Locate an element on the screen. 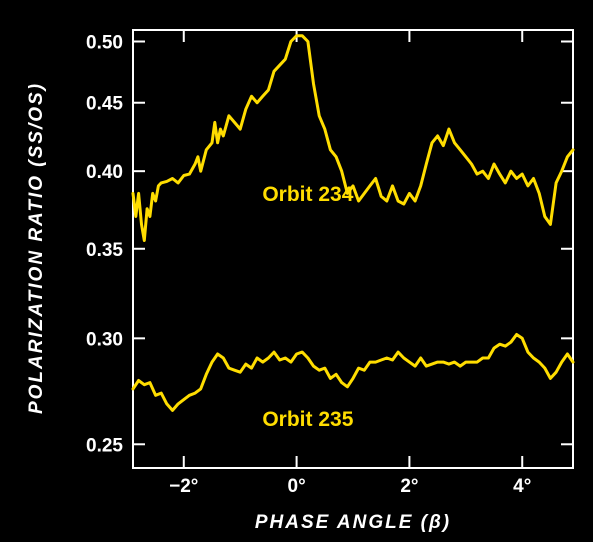 The image size is (593, 542). x-tick-label: 2° is located at coordinates (409, 486).